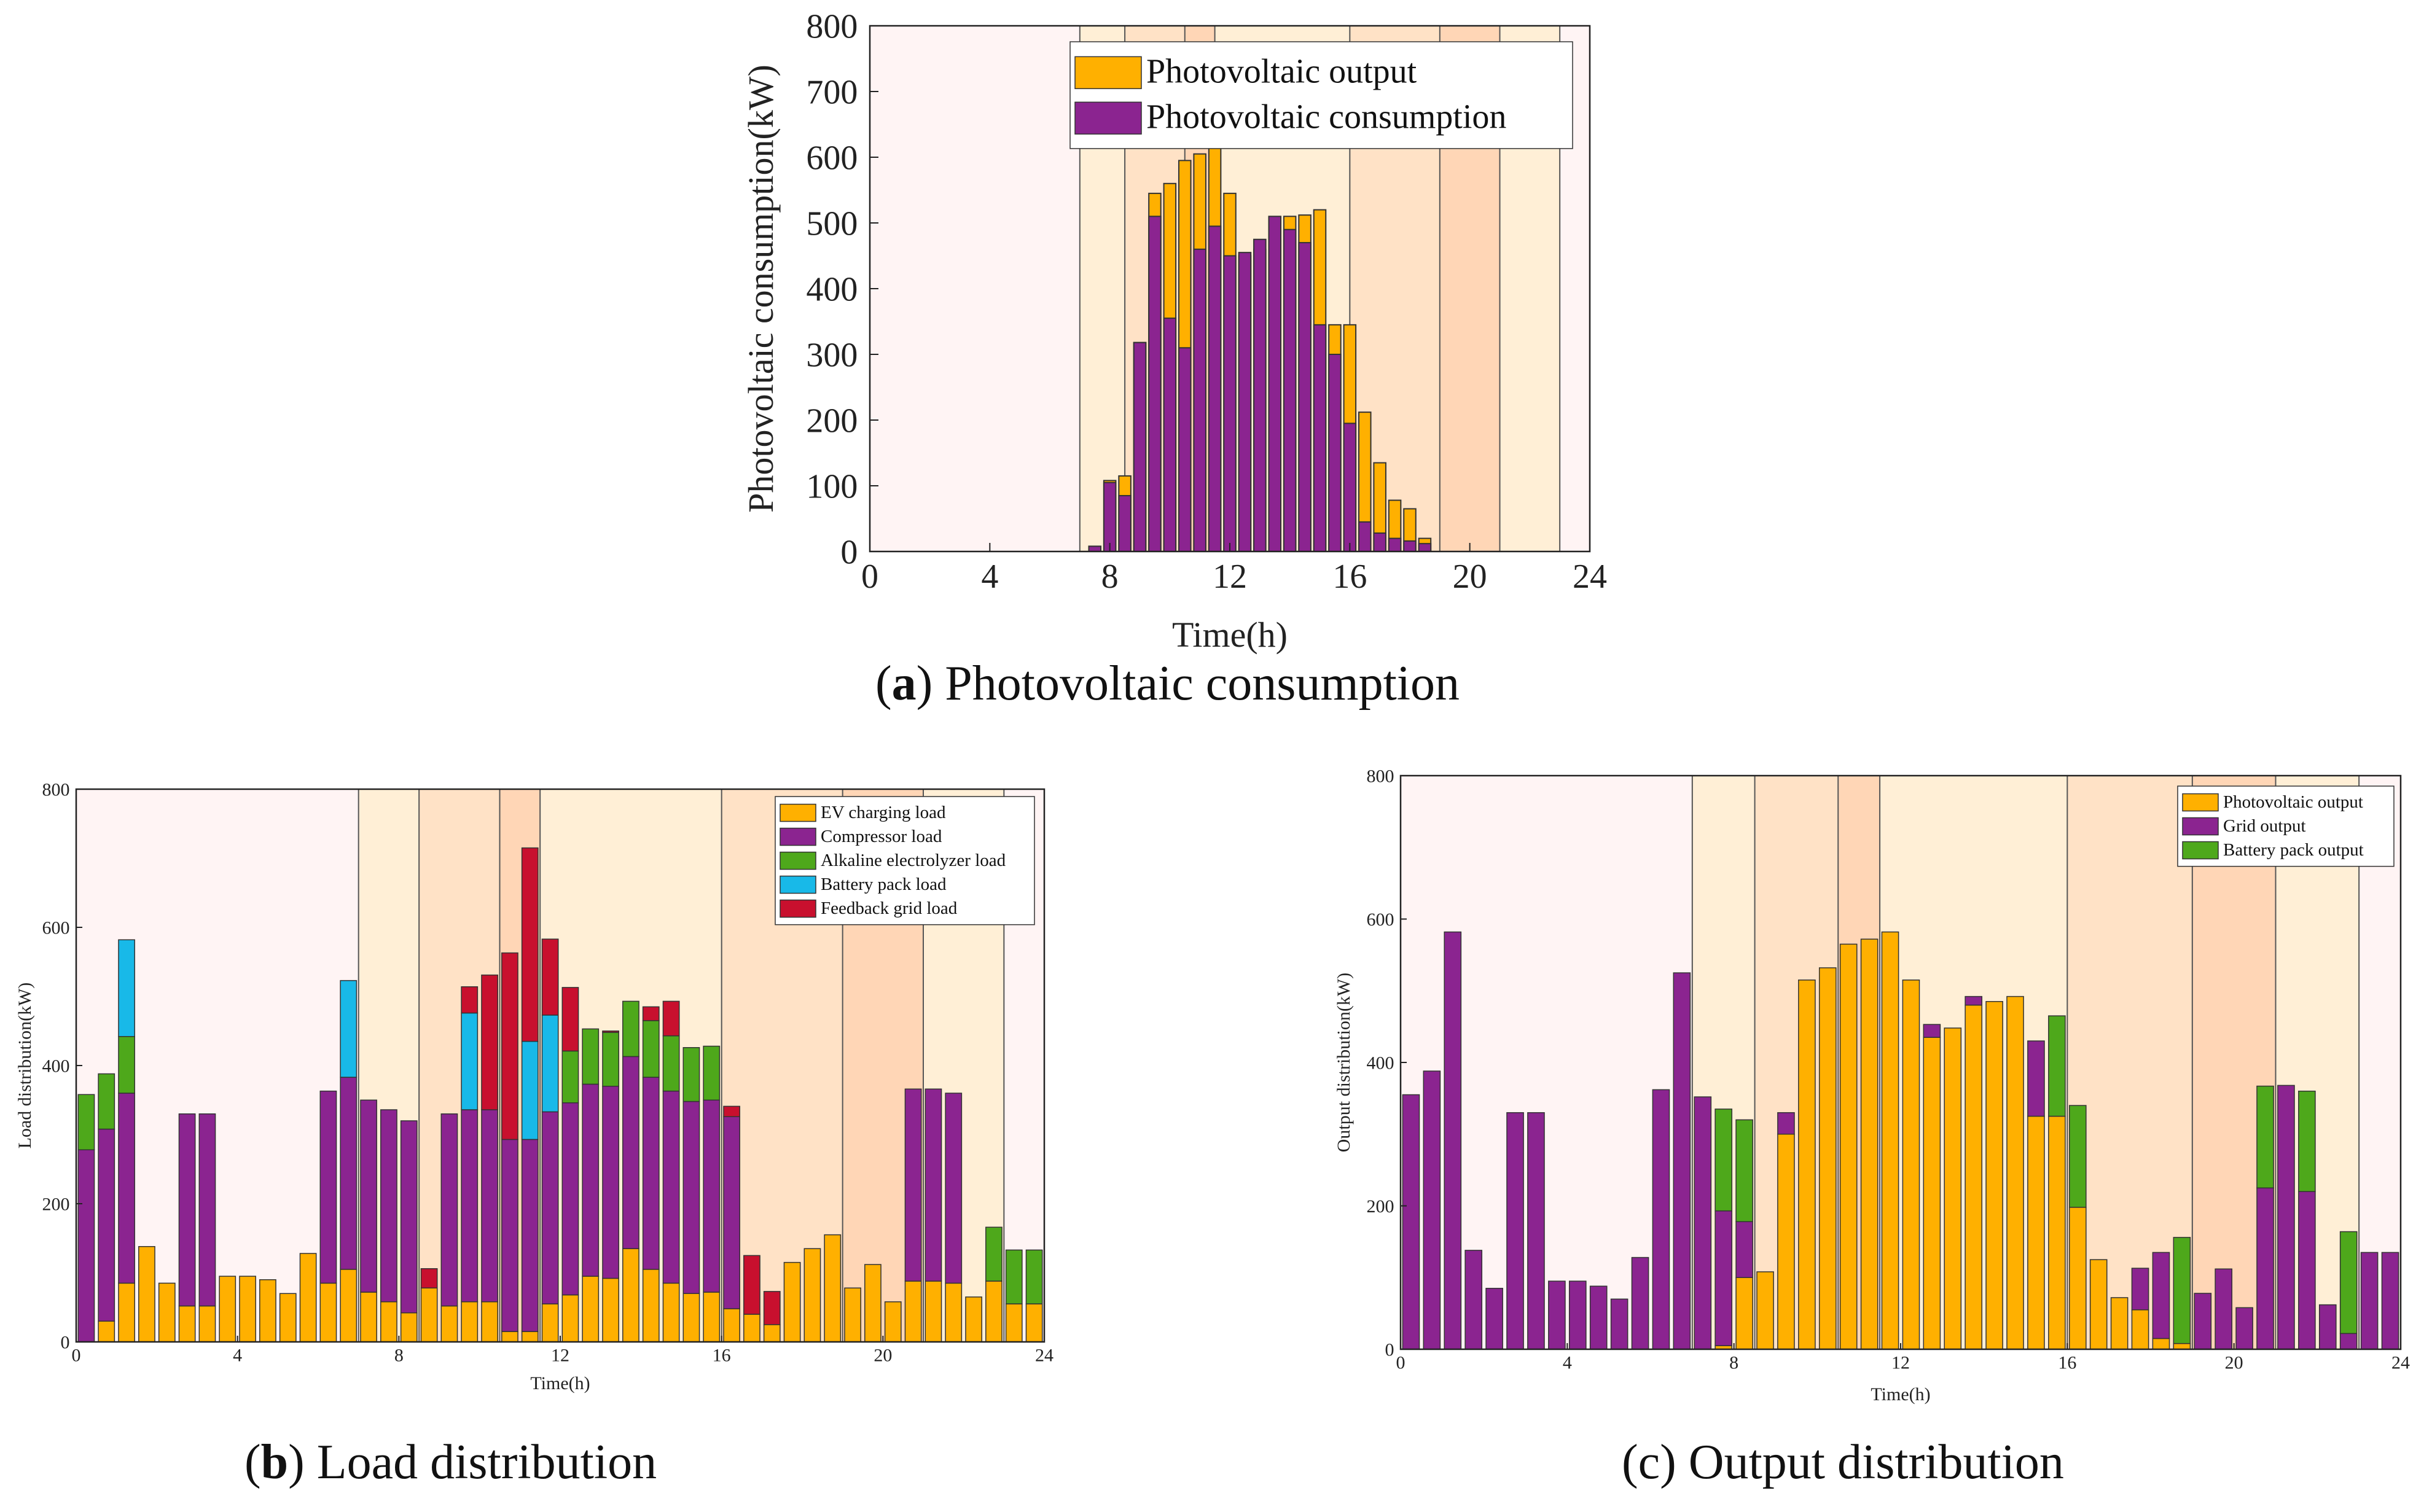  I want to click on x-axis-label: Time(h), so click(1900, 1395).